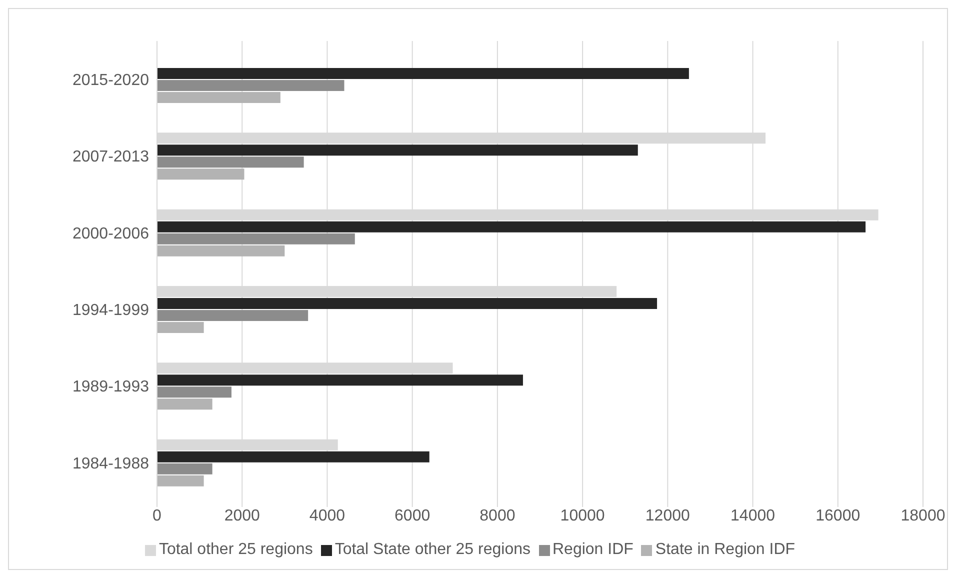  What do you see at coordinates (725, 550) in the screenshot?
I see `legend-label: State in Region IDF` at bounding box center [725, 550].